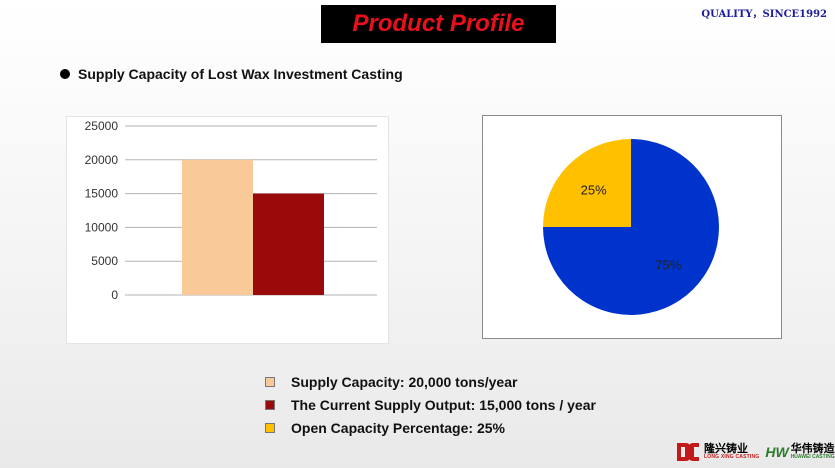 The height and width of the screenshot is (468, 835). What do you see at coordinates (102, 160) in the screenshot?
I see `y-tick-label: 20000` at bounding box center [102, 160].